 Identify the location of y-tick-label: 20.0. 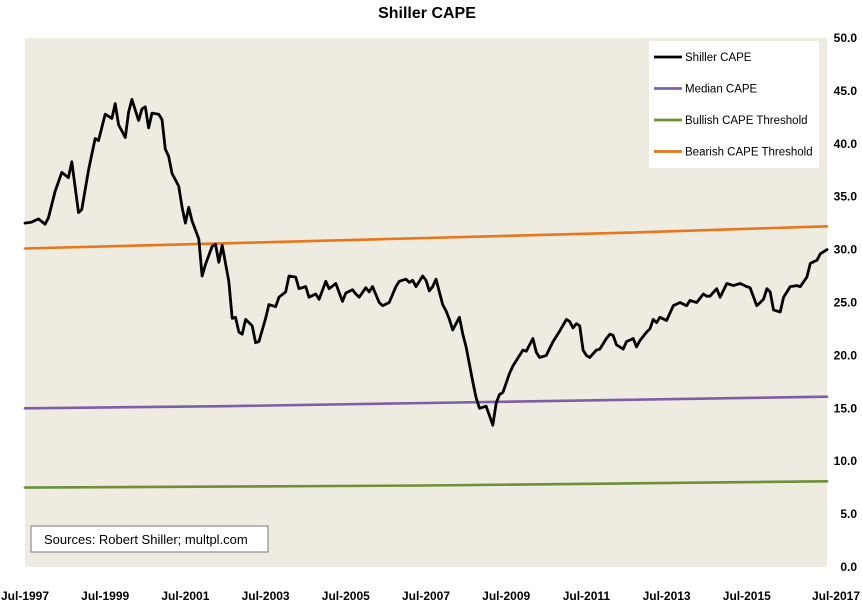
(846, 355).